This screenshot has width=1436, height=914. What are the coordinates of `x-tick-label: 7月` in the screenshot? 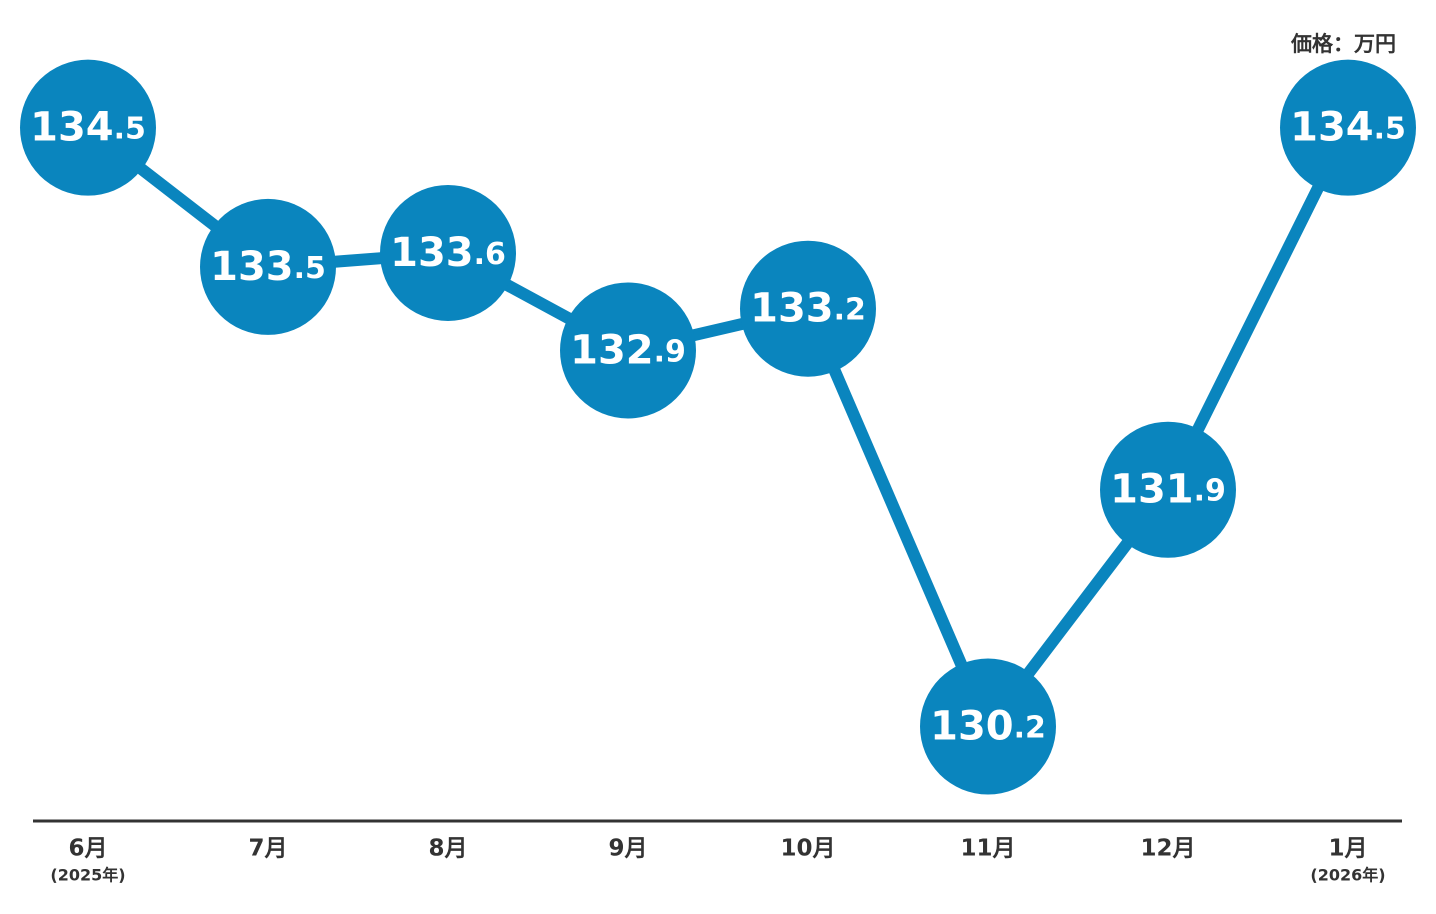 It's located at (267, 849).